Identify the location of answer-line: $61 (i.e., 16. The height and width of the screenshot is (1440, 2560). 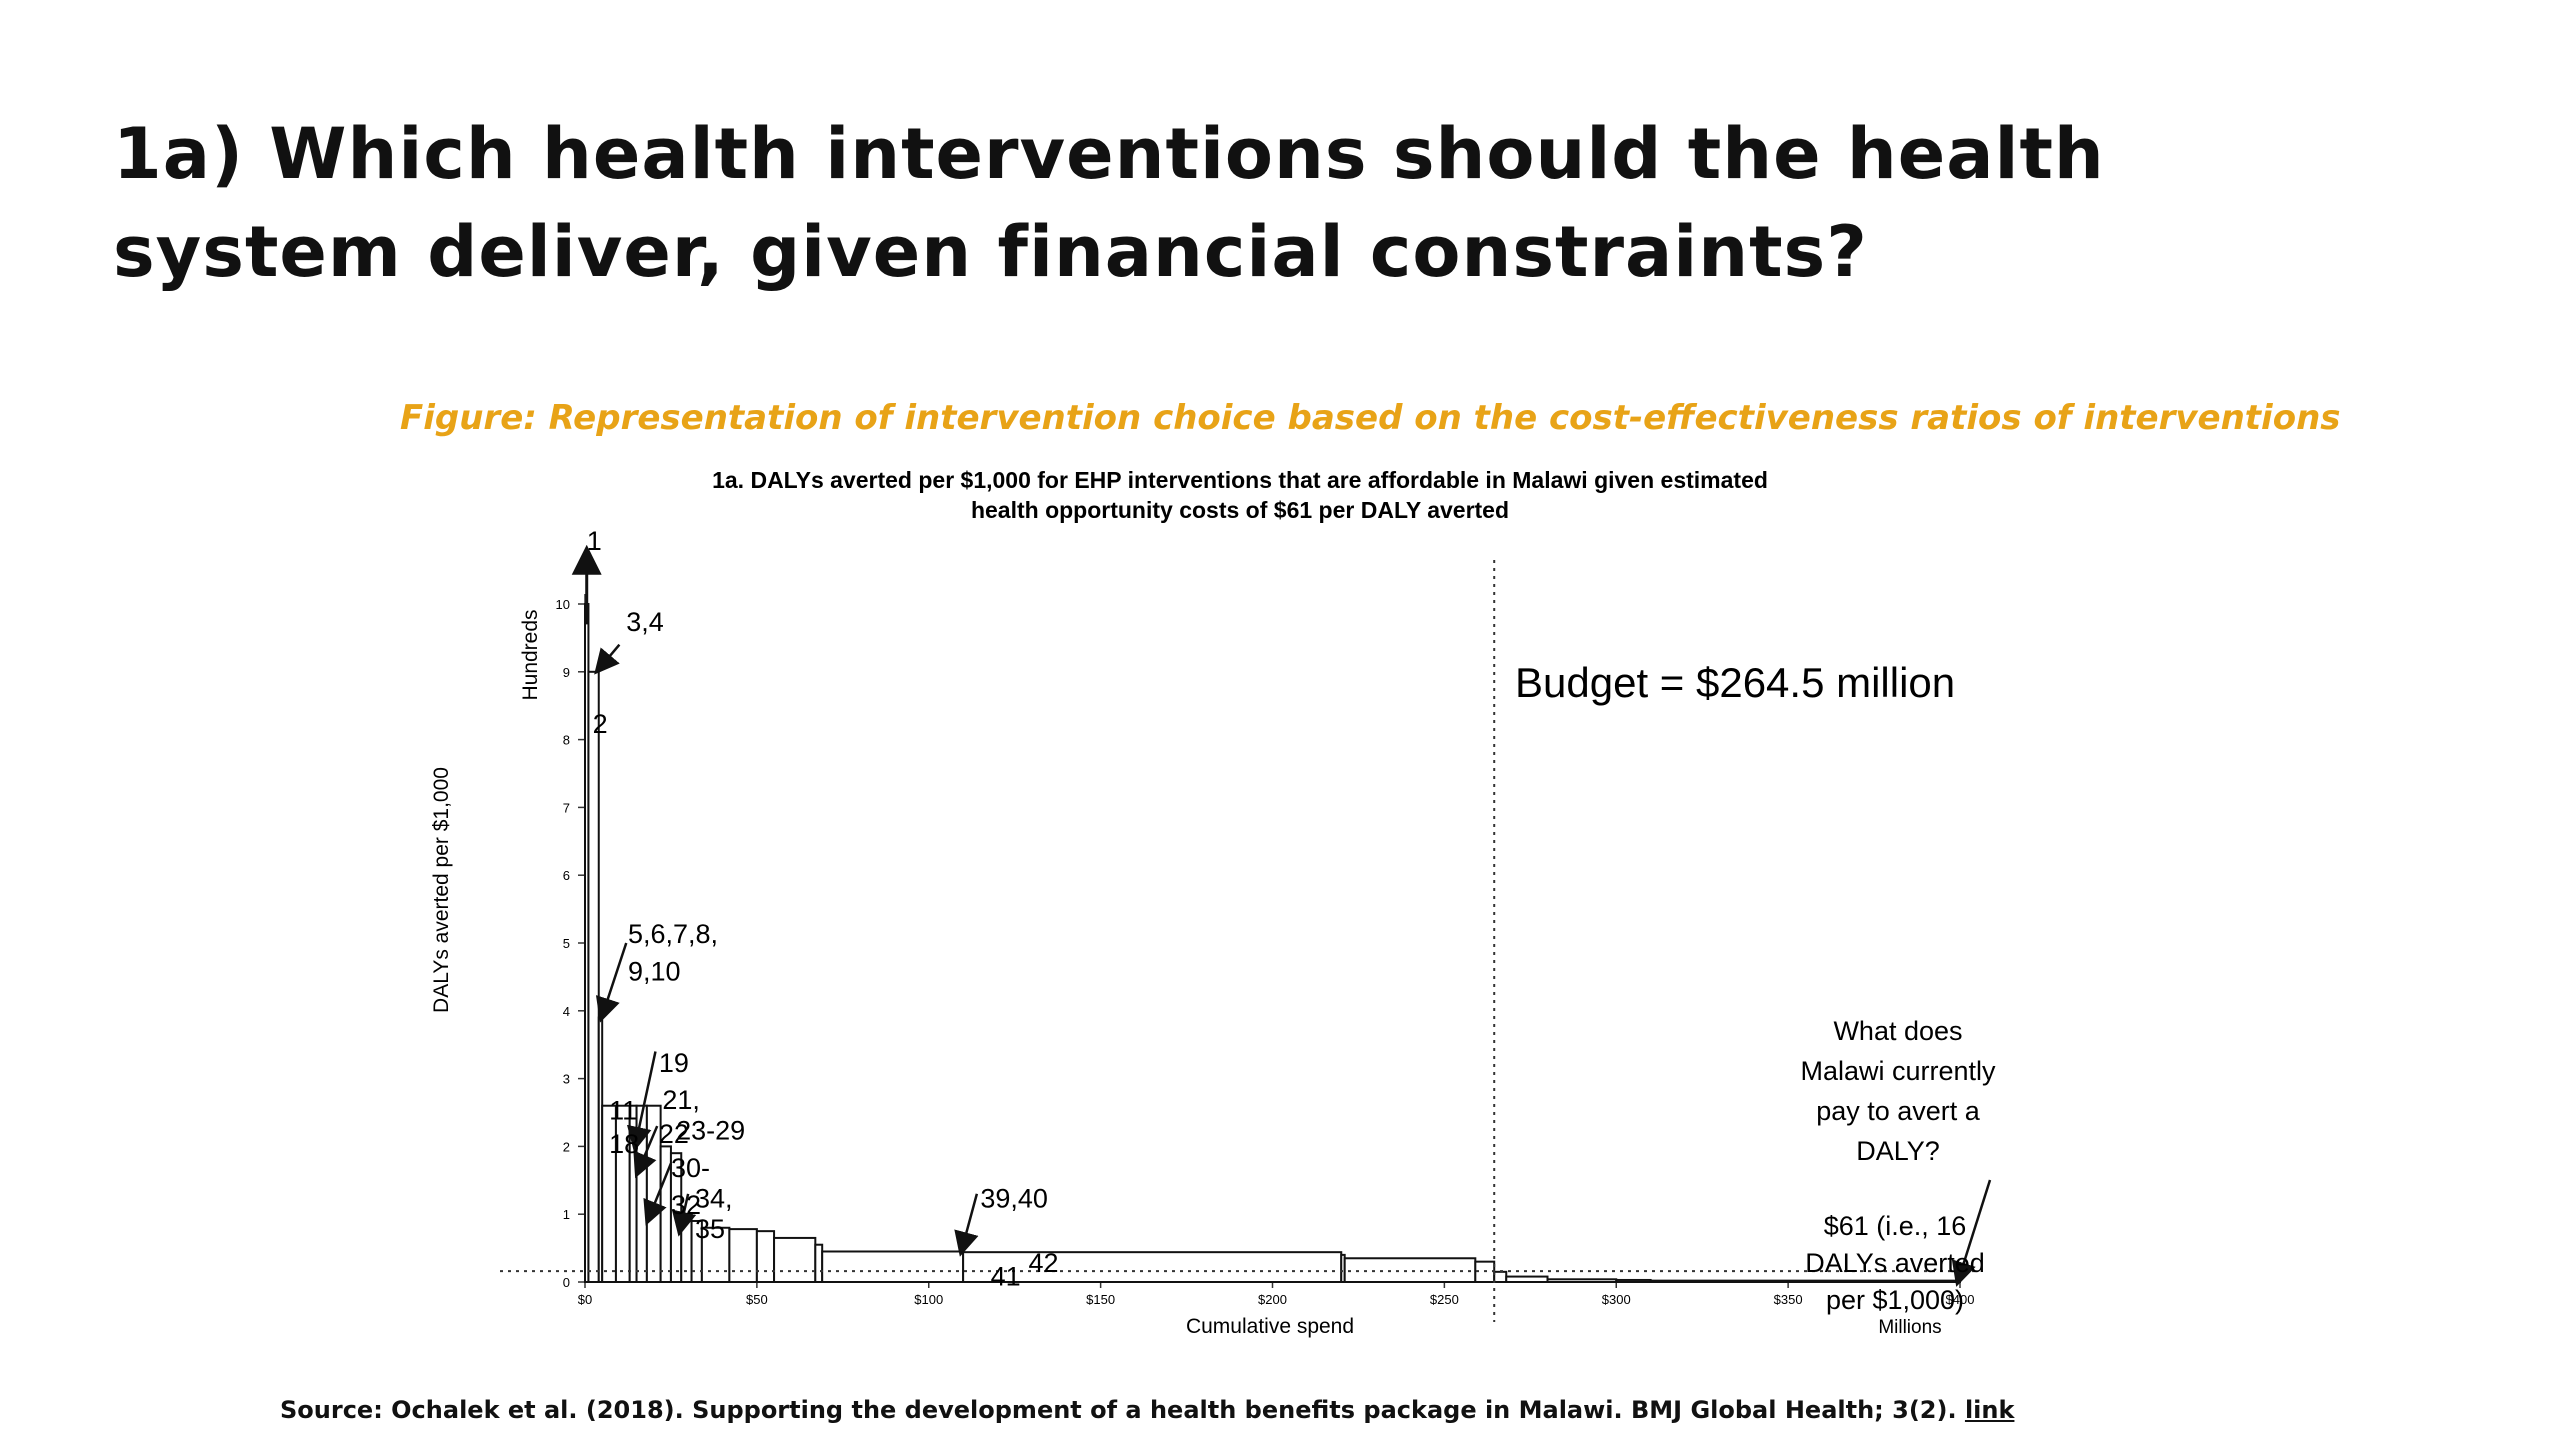
(1895, 1226).